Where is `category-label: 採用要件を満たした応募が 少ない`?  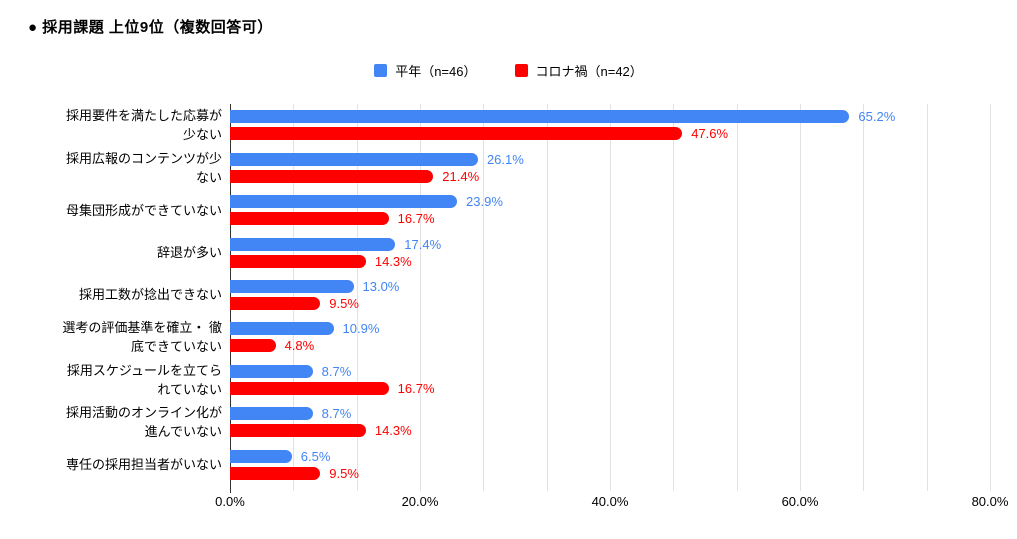 category-label: 採用要件を満たした応募が 少ない is located at coordinates (143, 125).